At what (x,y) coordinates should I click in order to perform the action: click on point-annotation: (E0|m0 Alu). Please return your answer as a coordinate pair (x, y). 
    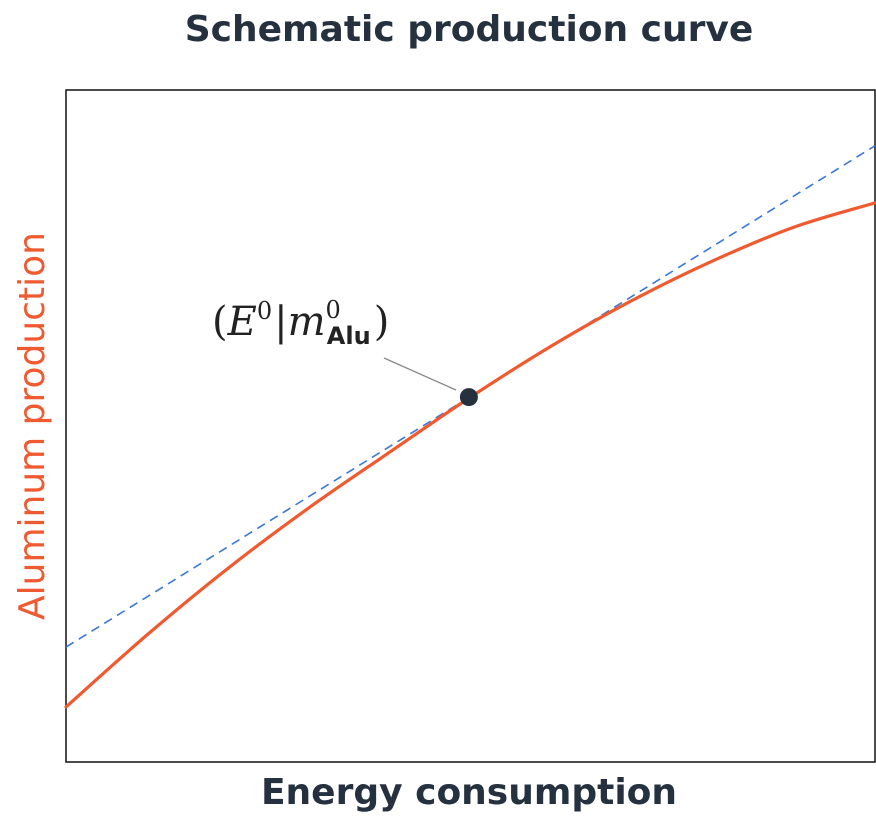
    Looking at the image, I should click on (300, 323).